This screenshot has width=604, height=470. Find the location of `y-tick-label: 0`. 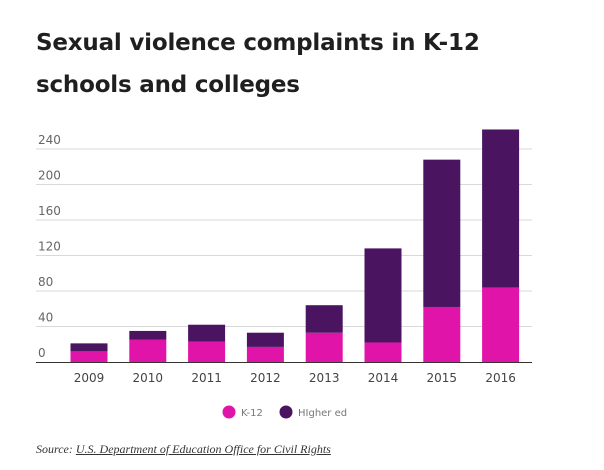

y-tick-label: 0 is located at coordinates (42, 353).